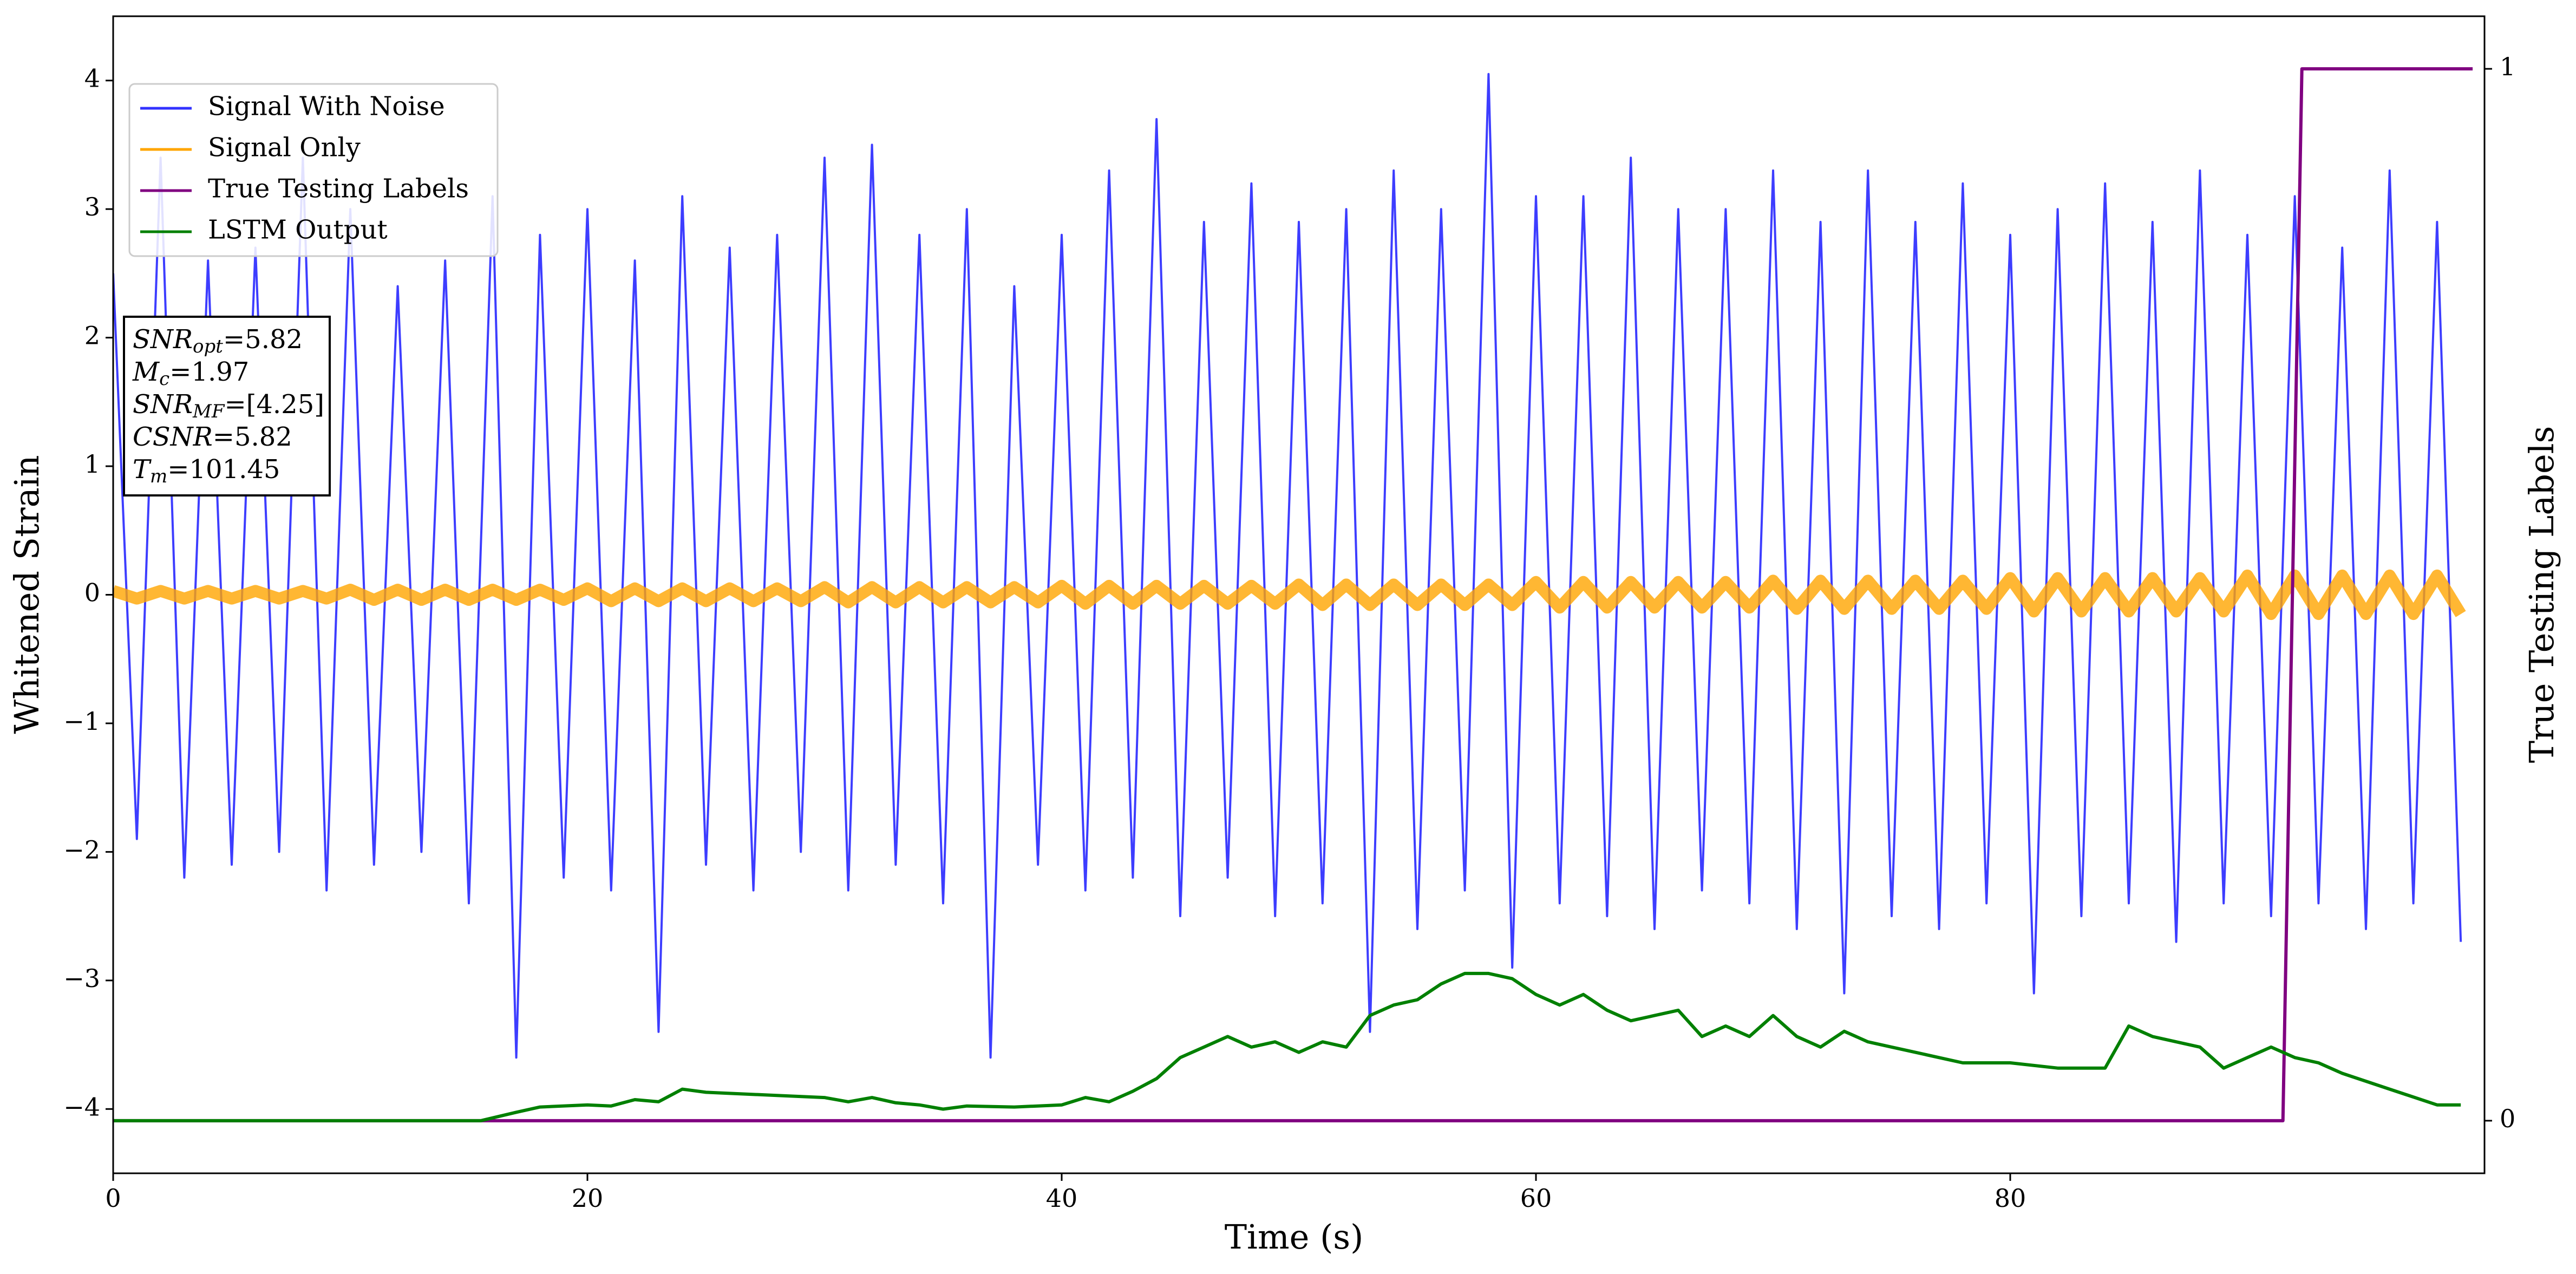  What do you see at coordinates (27, 594) in the screenshot?
I see `y-axis-label: Whitened Strain` at bounding box center [27, 594].